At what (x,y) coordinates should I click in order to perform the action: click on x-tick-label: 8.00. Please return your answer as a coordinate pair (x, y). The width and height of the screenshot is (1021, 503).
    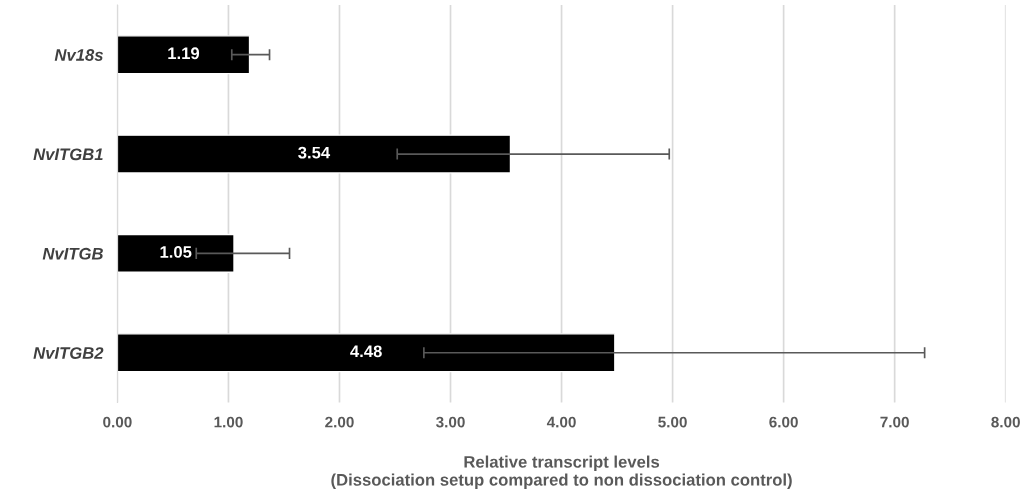
    Looking at the image, I should click on (1005, 422).